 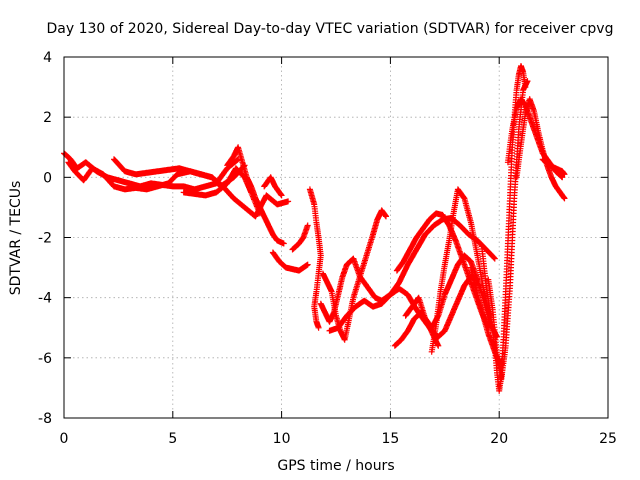 I want to click on x-tick-label: 20, so click(x=499, y=439).